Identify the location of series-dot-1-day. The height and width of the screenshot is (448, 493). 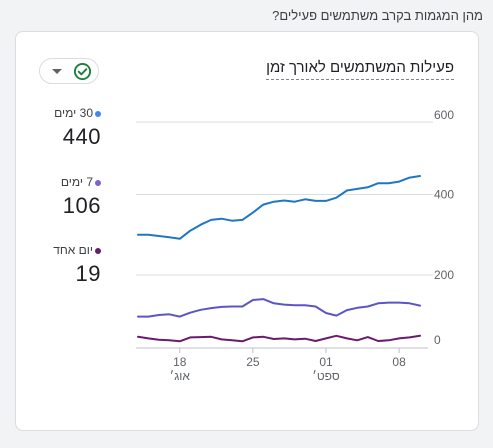
(98, 250).